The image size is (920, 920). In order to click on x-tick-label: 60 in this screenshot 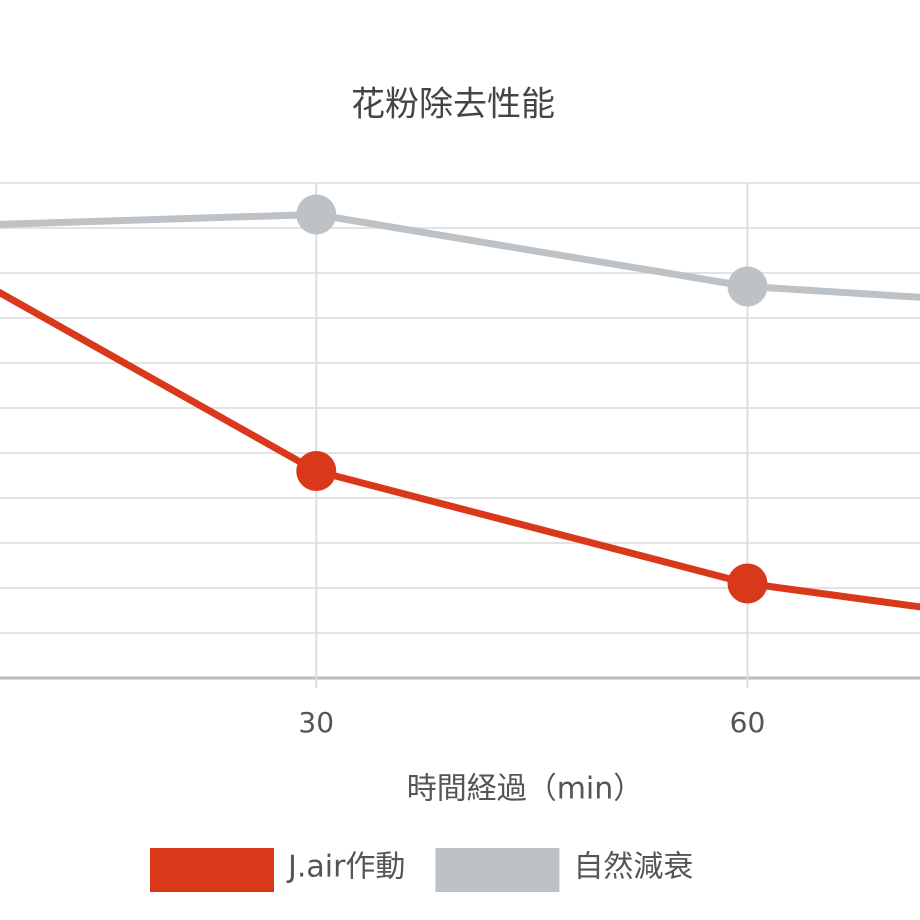, I will do `click(748, 722)`.